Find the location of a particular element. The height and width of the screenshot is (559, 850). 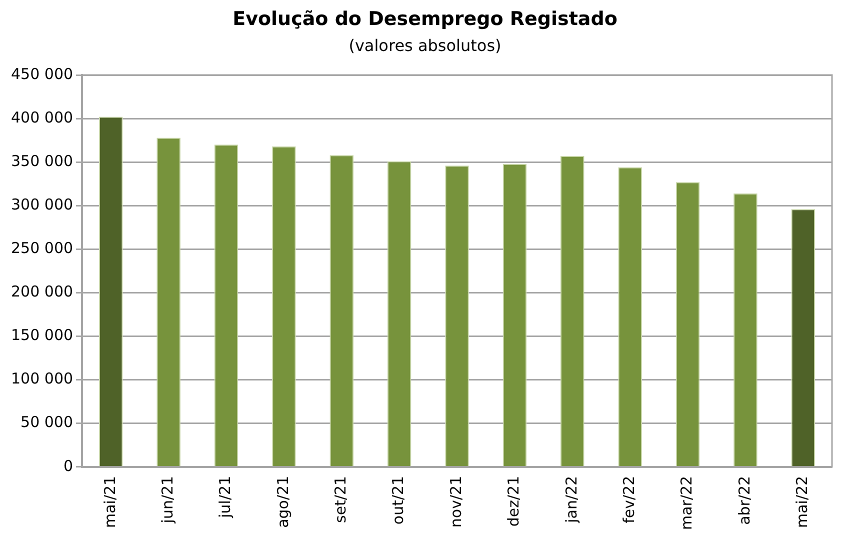

x-tick-label: mai/22 is located at coordinates (802, 502).